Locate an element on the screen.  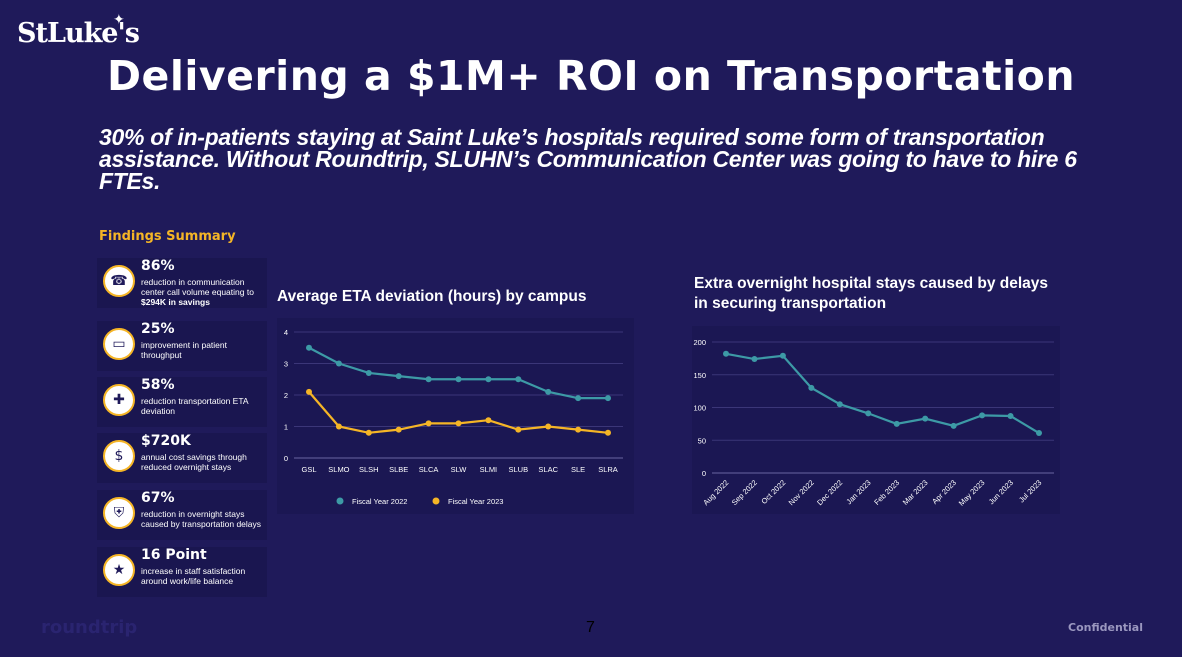
hospital-bed-icon: ⛨ is located at coordinates (119, 513).